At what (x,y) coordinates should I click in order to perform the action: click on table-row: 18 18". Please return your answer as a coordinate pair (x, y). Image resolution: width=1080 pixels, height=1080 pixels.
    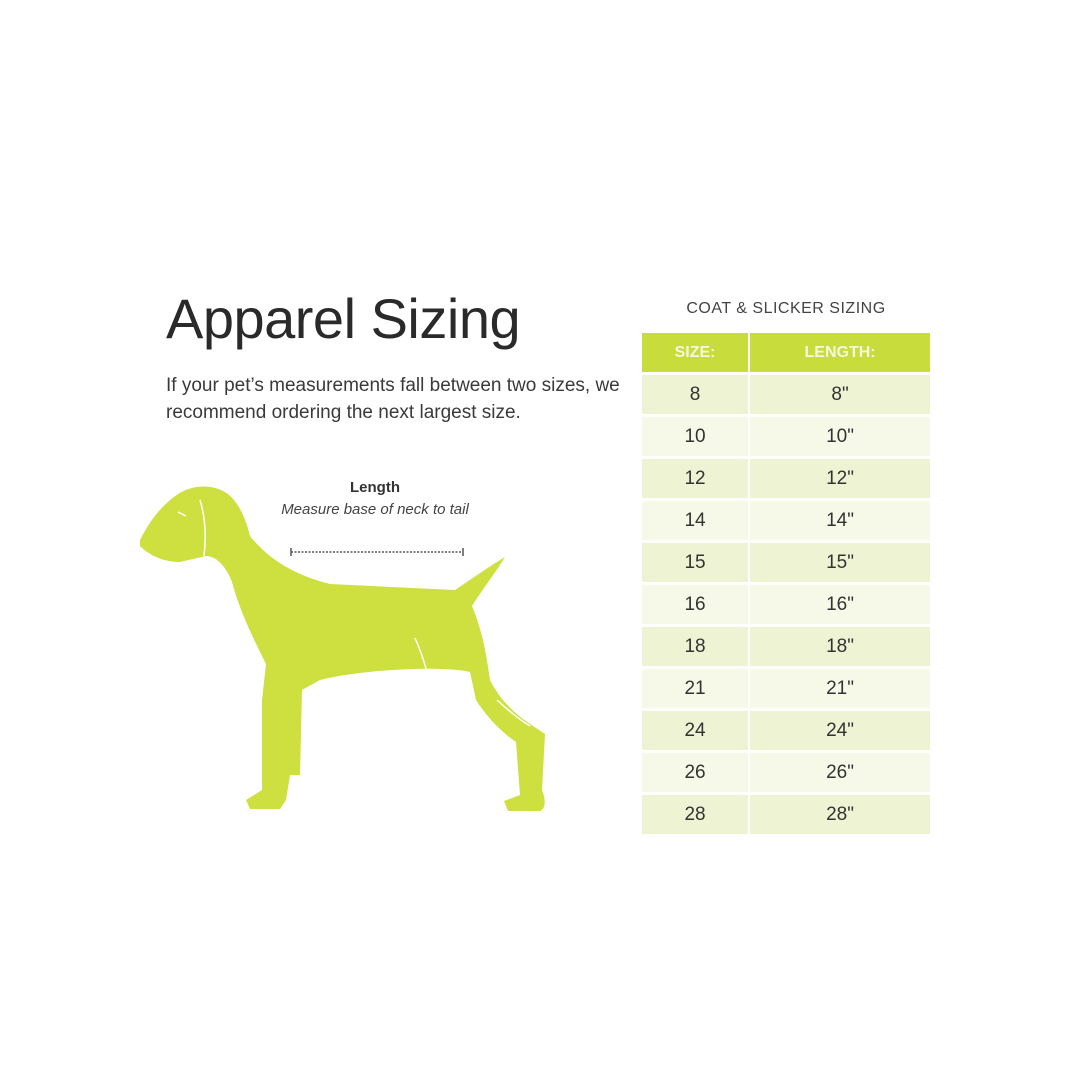
    Looking at the image, I should click on (786, 647).